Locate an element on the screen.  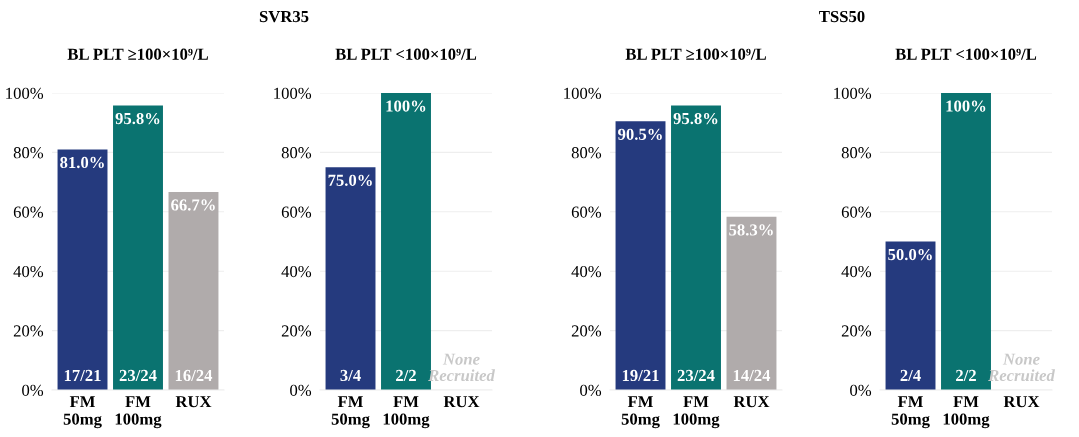
annotation: 19/21 is located at coordinates (640, 375).